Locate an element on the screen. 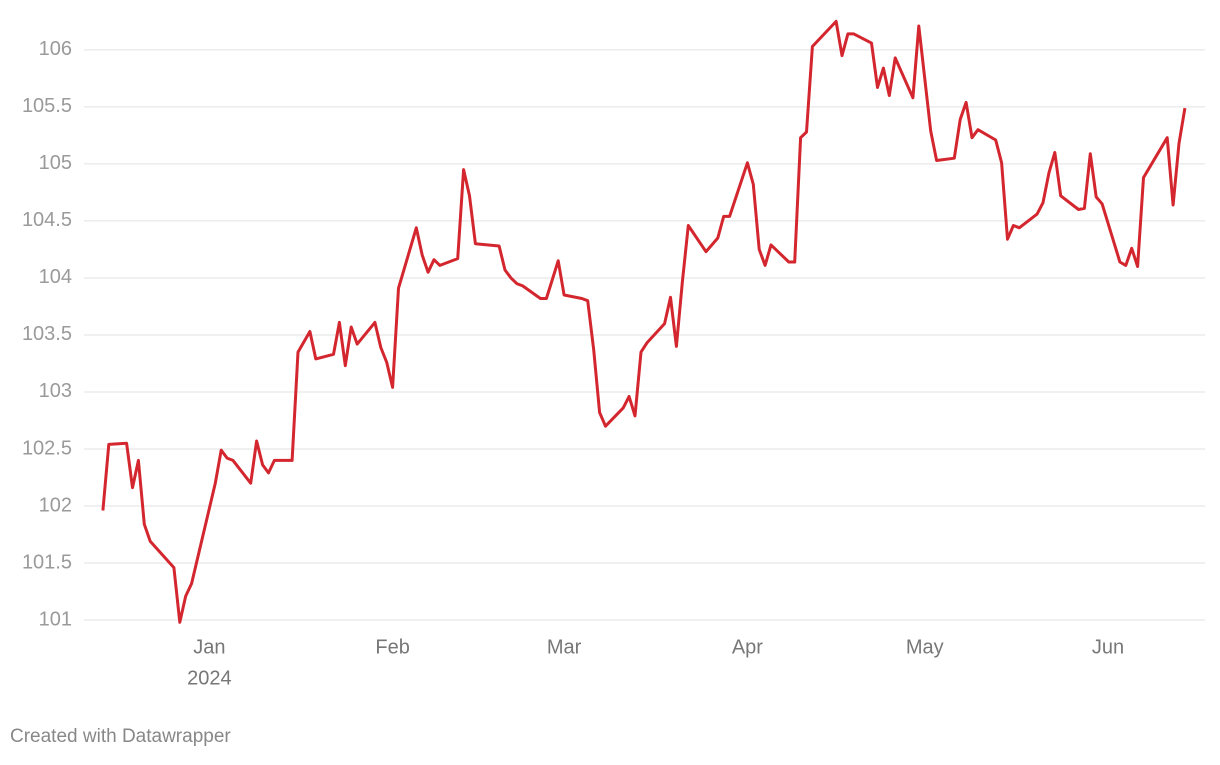  footer: Created with Datawrapper is located at coordinates (120, 736).